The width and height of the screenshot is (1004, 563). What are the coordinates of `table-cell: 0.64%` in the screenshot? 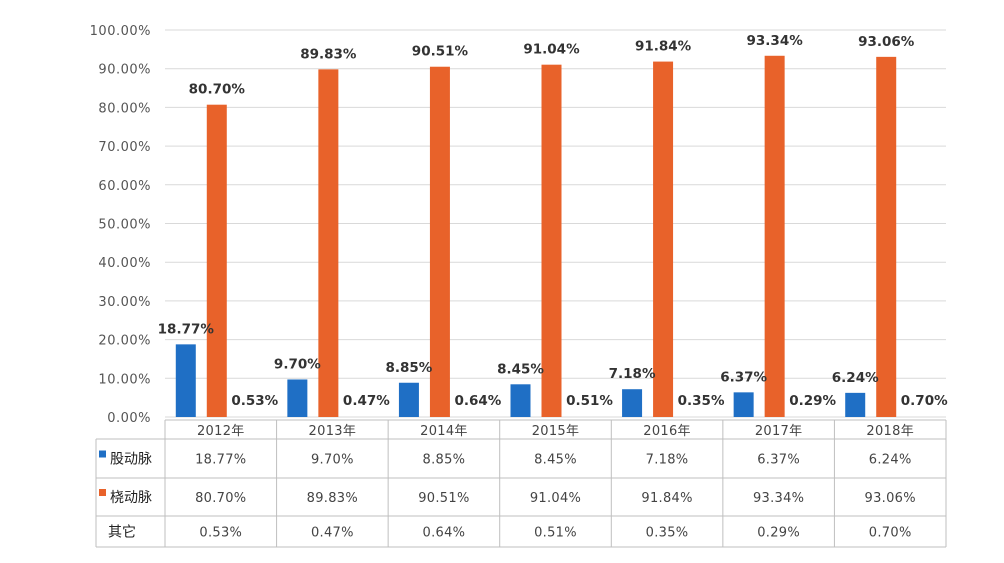 It's located at (444, 533).